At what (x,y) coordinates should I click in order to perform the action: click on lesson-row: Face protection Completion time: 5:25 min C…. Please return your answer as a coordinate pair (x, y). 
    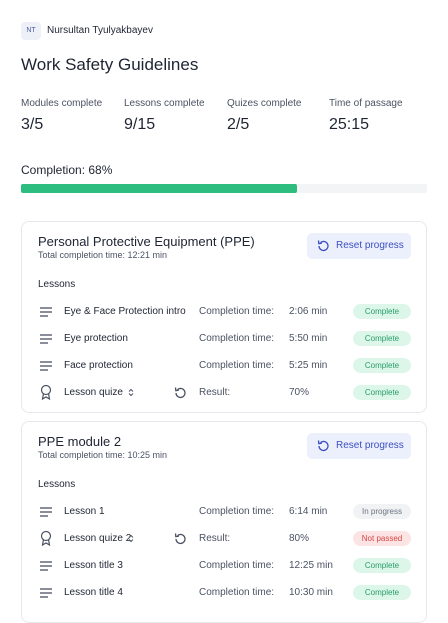
    Looking at the image, I should click on (224, 366).